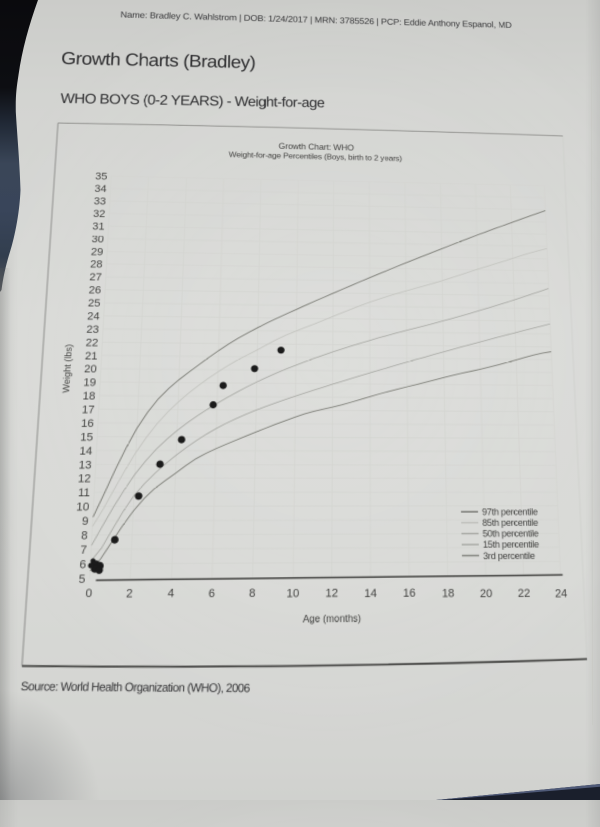 This screenshot has width=600, height=827. I want to click on svg-text: 35, so click(101, 177).